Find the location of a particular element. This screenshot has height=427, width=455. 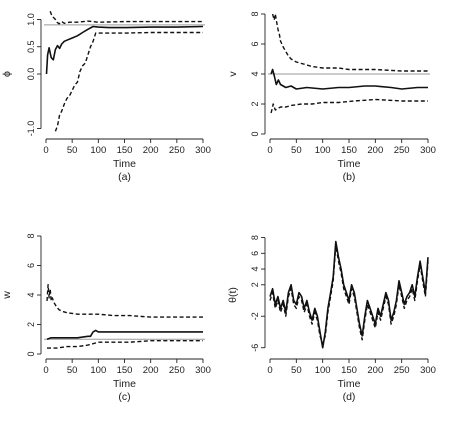

y-tick-label: -2 is located at coordinates (255, 316).